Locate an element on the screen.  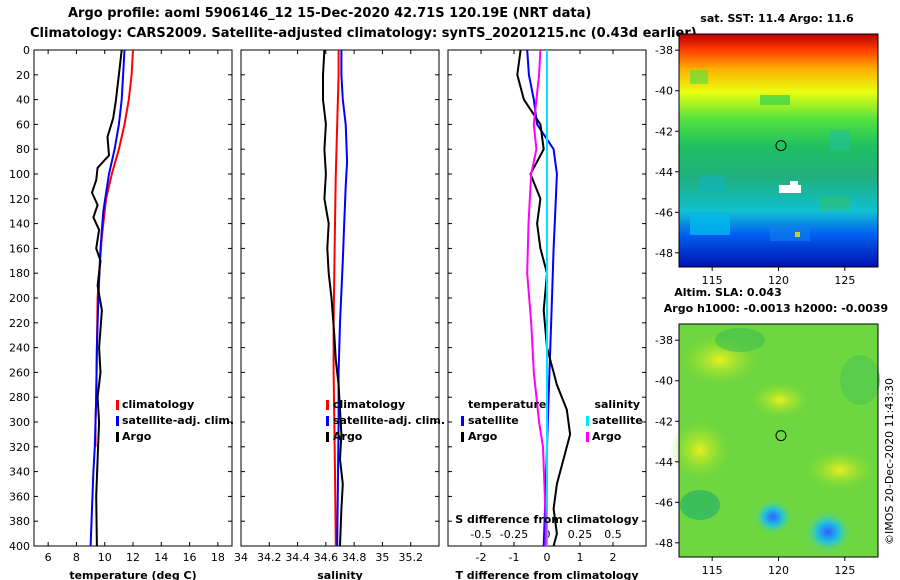
depth-tick-label: 140 is located at coordinates (19, 224).